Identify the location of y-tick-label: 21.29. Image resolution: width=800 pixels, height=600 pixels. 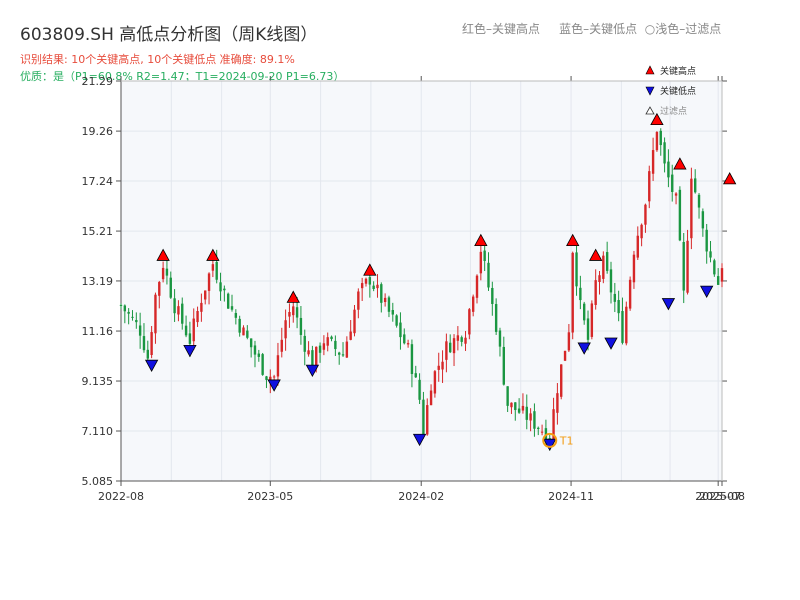
(98, 81).